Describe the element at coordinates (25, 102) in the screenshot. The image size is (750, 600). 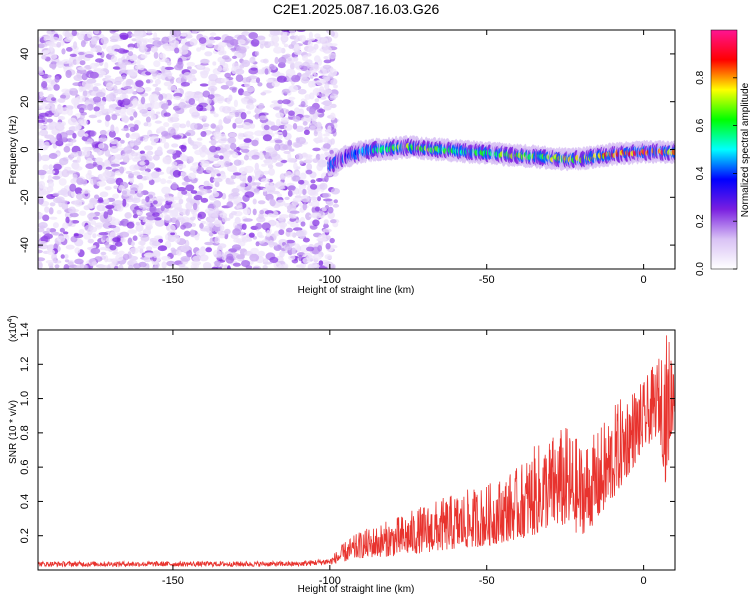
I see `y-tick-label: 20` at that location.